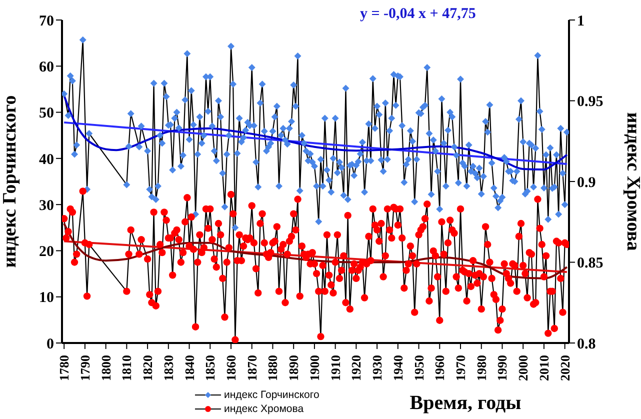 Image resolution: width=641 pixels, height=419 pixels. I want to click on x-tick-label: 2000, so click(523, 368).